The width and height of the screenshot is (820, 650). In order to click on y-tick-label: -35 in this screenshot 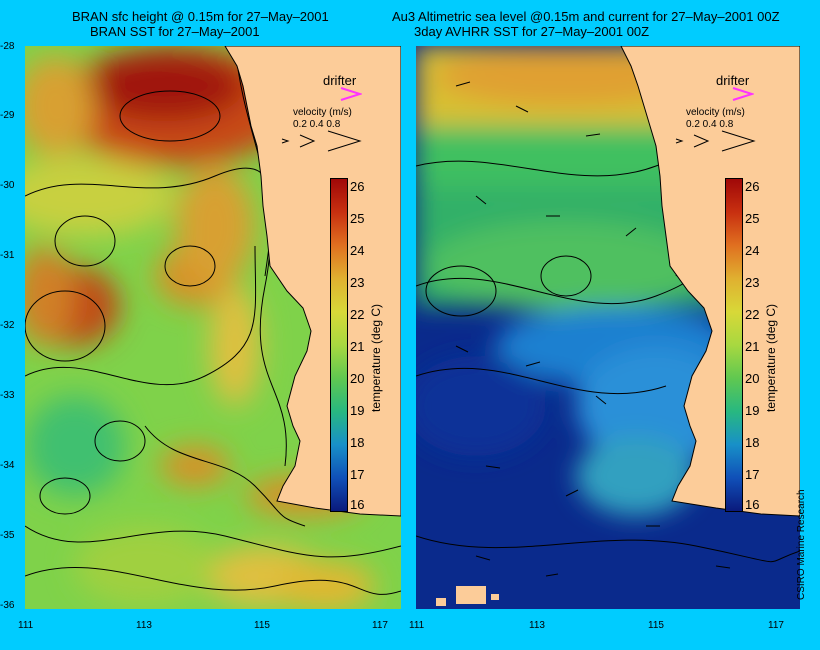, I will do `click(7, 535)`.